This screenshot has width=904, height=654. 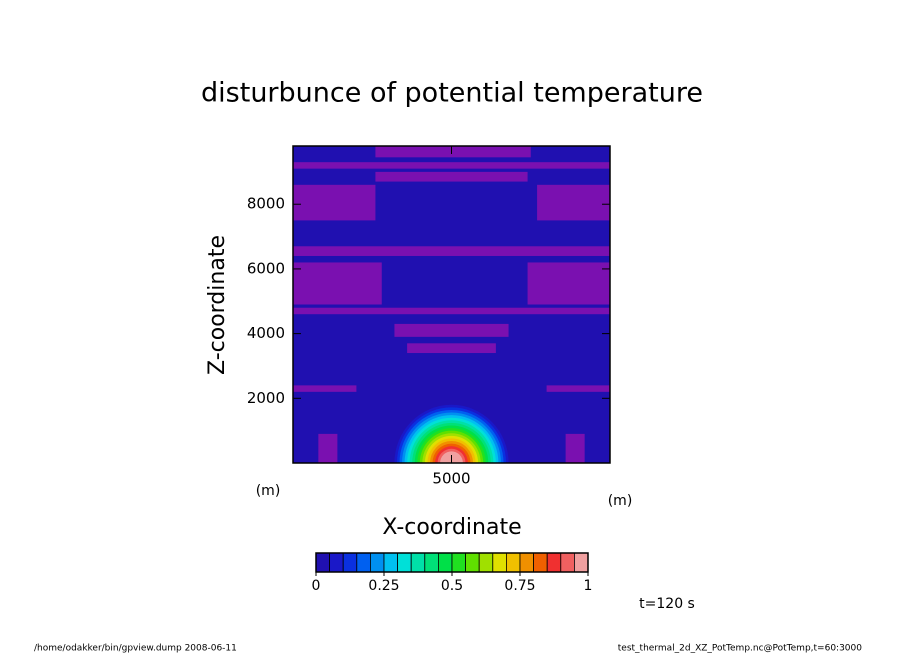 What do you see at coordinates (451, 527) in the screenshot?
I see `x-axis-label: X-coordinate` at bounding box center [451, 527].